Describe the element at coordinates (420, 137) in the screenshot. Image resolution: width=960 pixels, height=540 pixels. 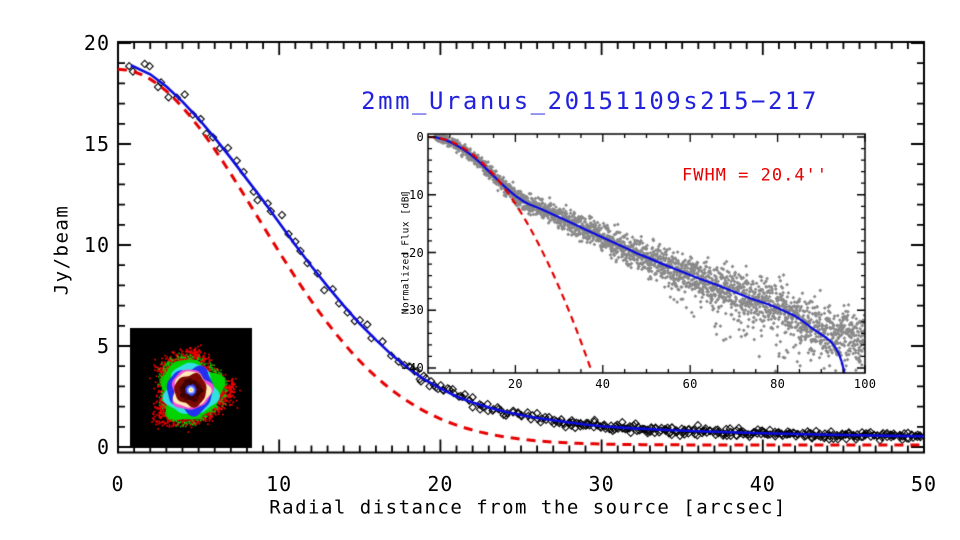
I see `inset-y-tick-label: 0` at that location.